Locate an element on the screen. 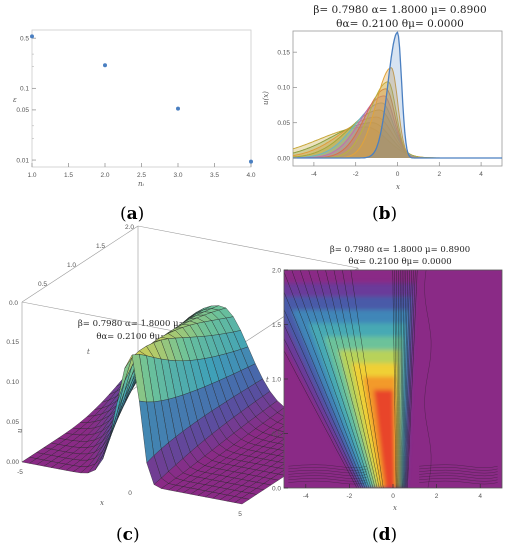 The image size is (515, 550). panel-a-xtick-label: 2.5 is located at coordinates (141, 175).